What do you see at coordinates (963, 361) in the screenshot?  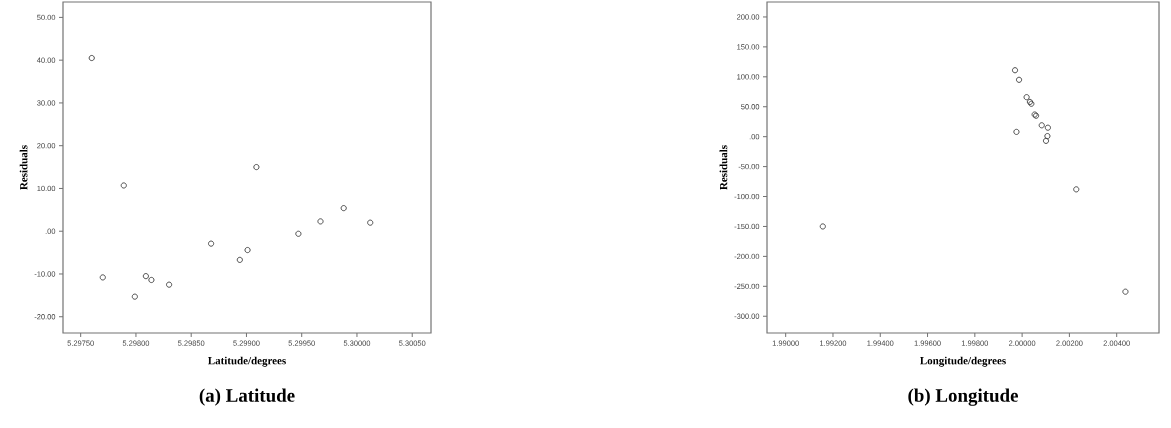 I see `x-axis-title: Longitude/degrees` at bounding box center [963, 361].